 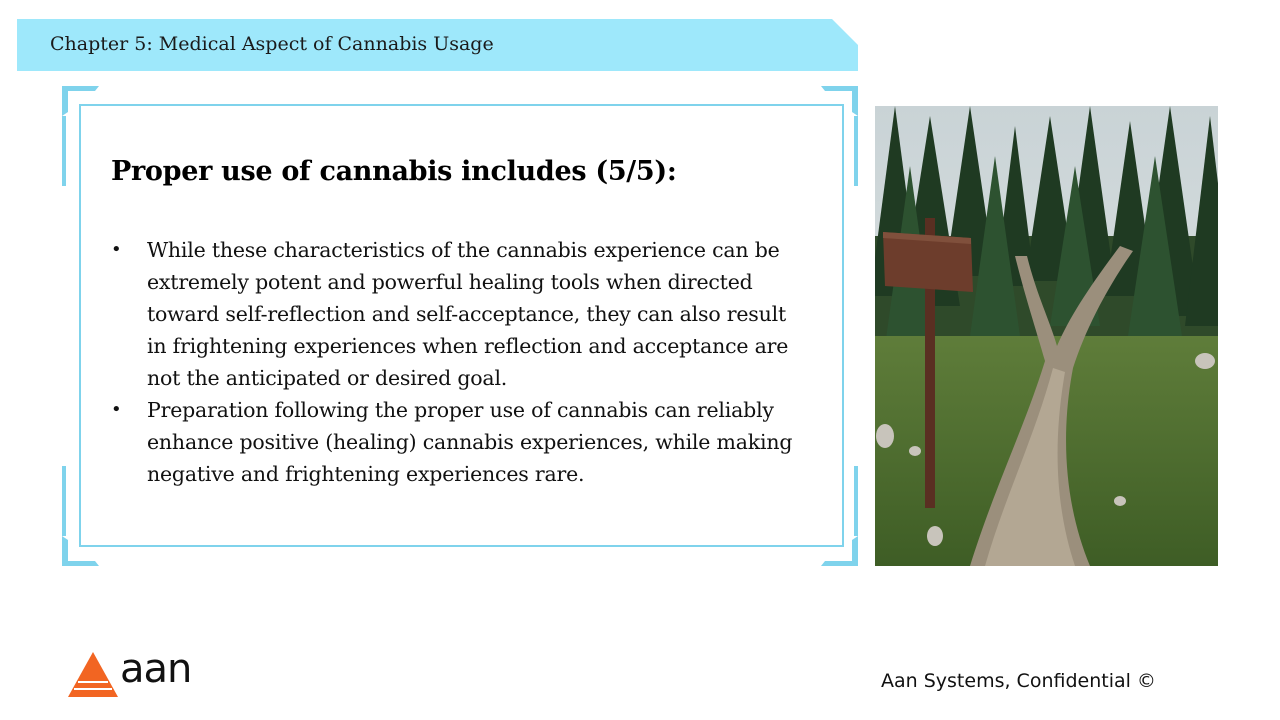 I want to click on aan-logo-triangle-icon, so click(x=93, y=674).